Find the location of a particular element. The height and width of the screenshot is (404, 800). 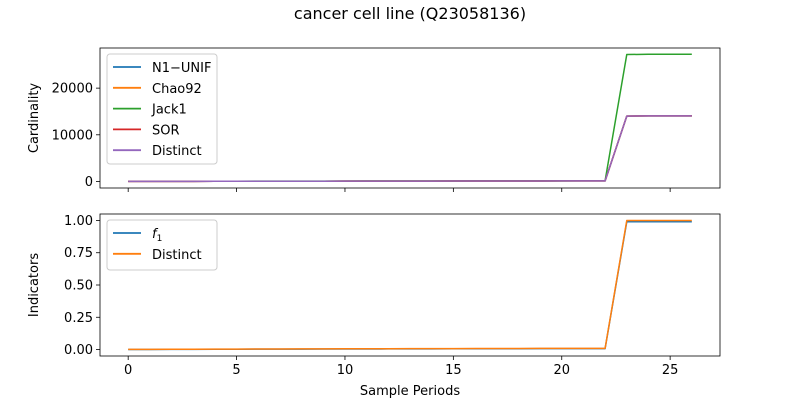

y-tick-label: 0.75 is located at coordinates (78, 253).